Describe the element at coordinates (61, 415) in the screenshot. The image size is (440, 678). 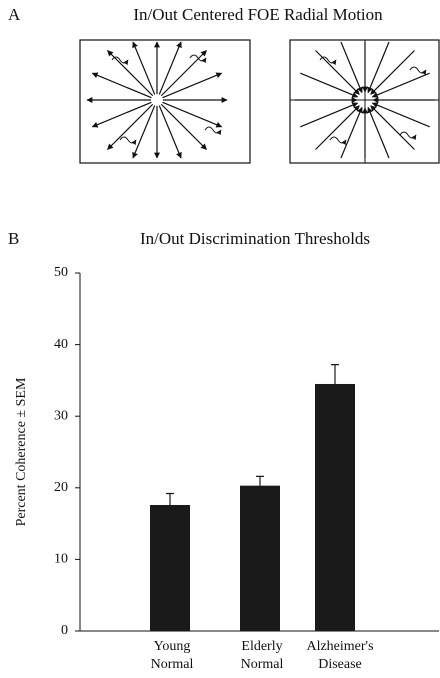
I see `y-tick-label: 30` at that location.